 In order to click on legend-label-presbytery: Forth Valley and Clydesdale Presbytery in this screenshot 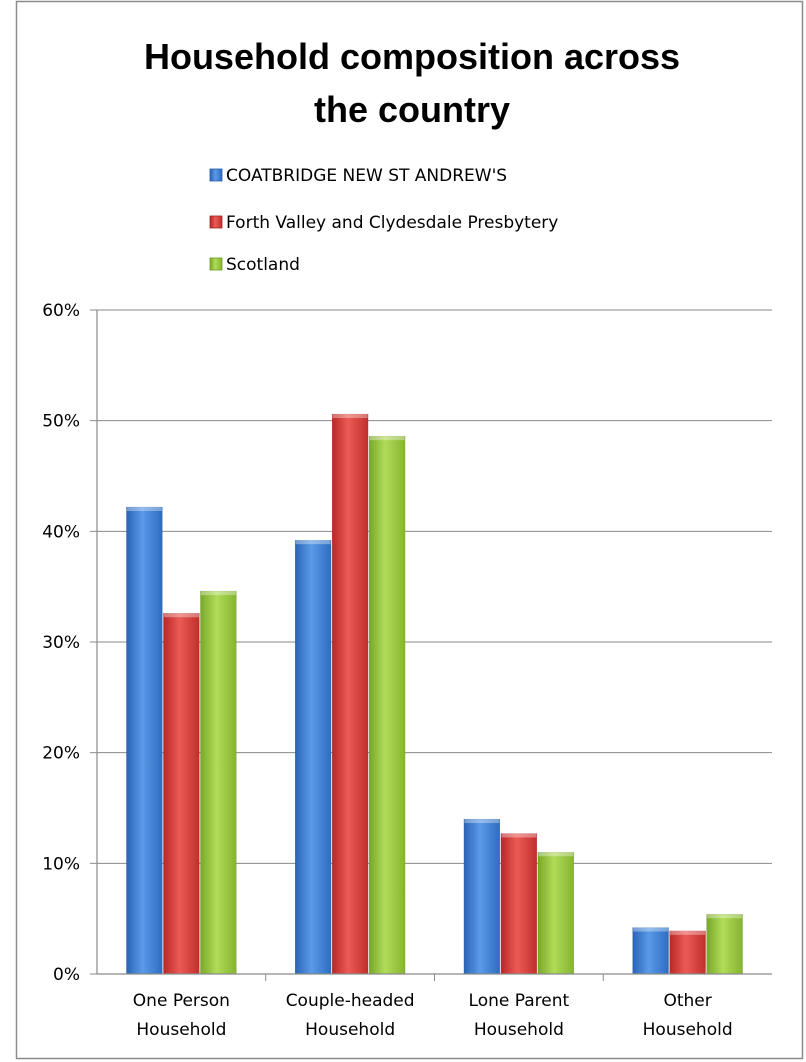, I will do `click(392, 223)`.